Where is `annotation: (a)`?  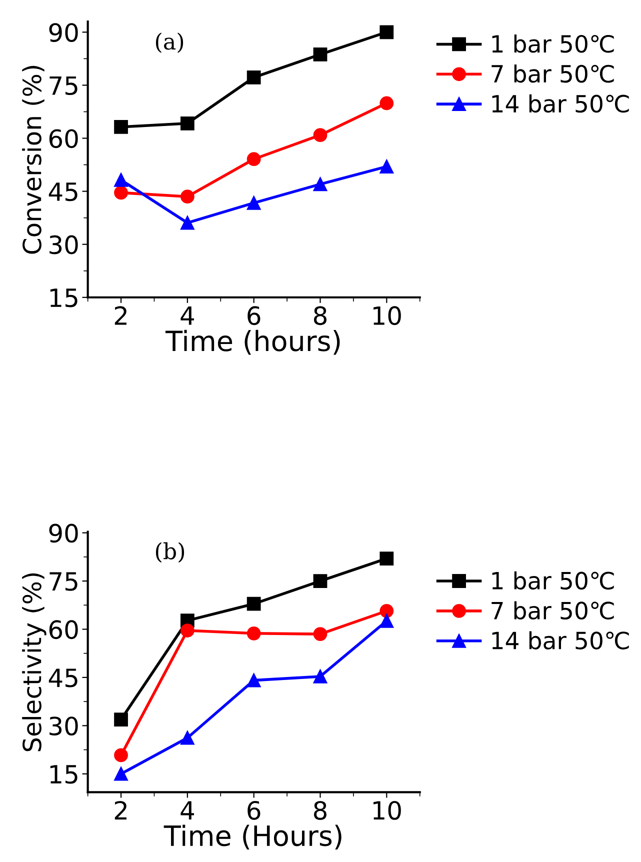
annotation: (a) is located at coordinates (170, 42).